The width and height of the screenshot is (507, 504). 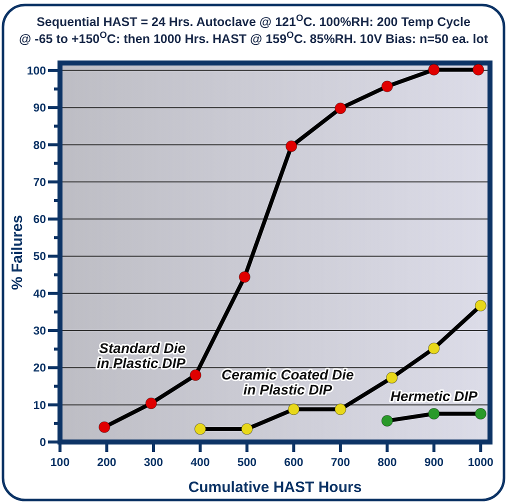 I want to click on x-tick-label: 1000, so click(x=481, y=463).